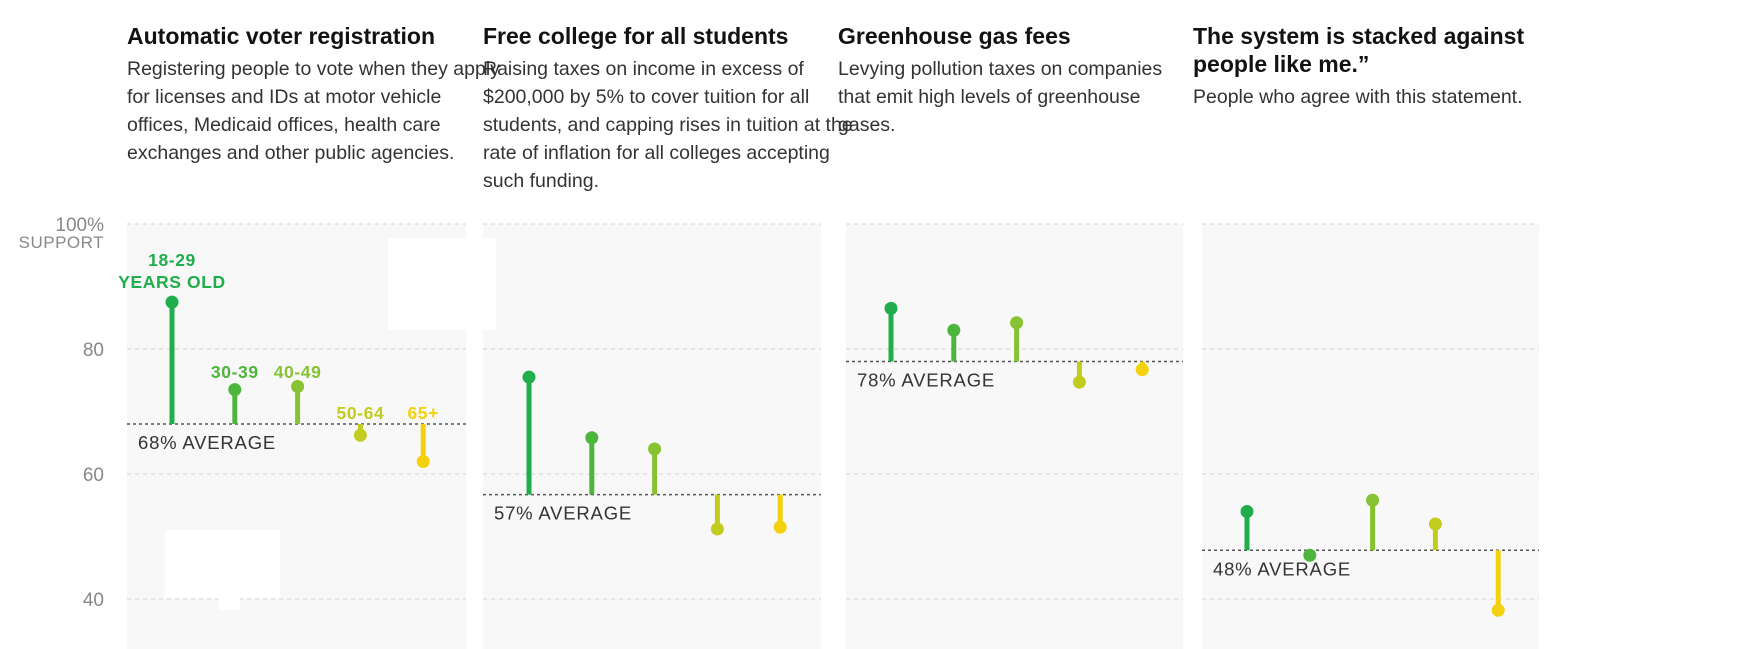  Describe the element at coordinates (93, 350) in the screenshot. I see `y-tick-label: 80` at that location.